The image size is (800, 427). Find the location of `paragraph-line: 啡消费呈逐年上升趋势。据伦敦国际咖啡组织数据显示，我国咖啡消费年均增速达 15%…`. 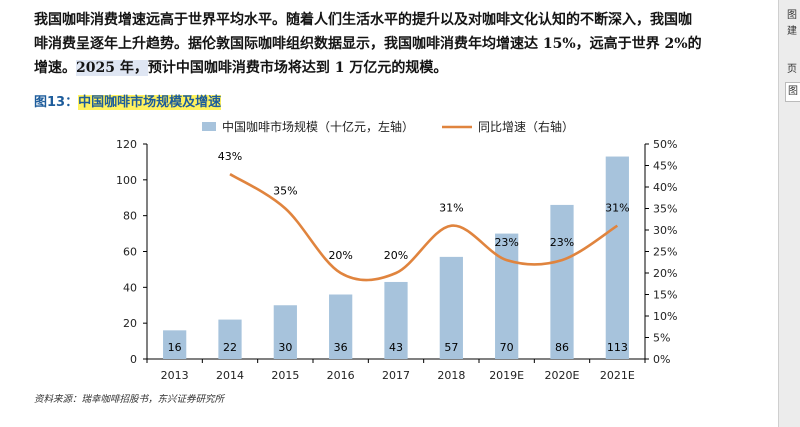

paragraph-line: 啡消费呈逐年上升趋势。据伦敦国际咖啡组织数据显示，我国咖啡消费年均增速达 15%… is located at coordinates (368, 44).